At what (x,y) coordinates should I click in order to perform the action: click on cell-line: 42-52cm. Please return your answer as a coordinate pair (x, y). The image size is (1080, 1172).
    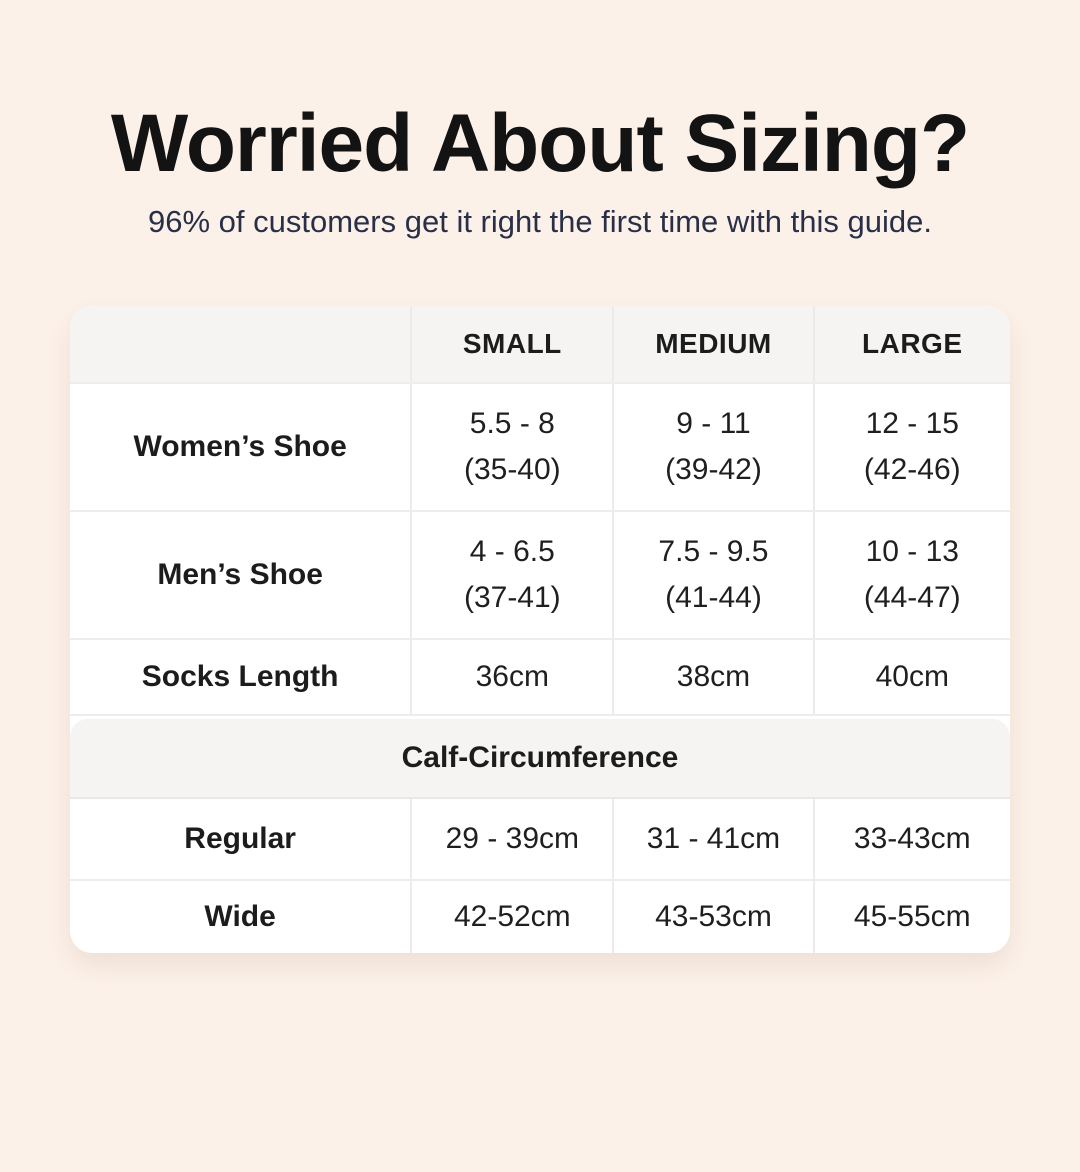
    Looking at the image, I should click on (512, 916).